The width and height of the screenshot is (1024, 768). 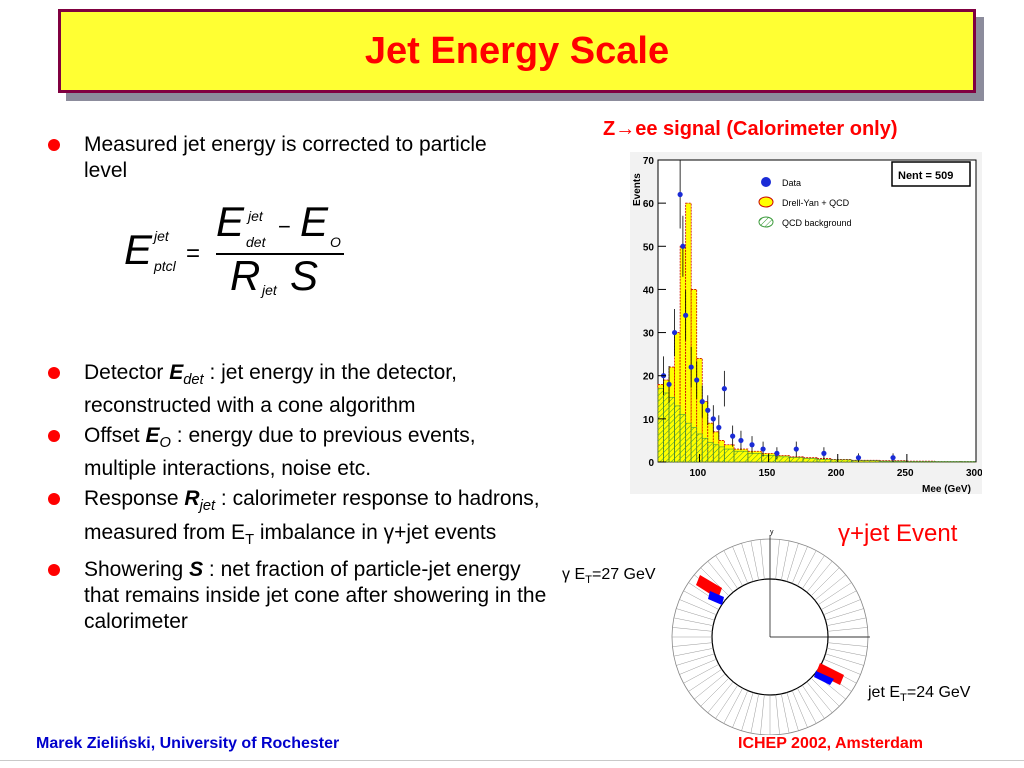 I want to click on legend-dy-marker, so click(x=766, y=202).